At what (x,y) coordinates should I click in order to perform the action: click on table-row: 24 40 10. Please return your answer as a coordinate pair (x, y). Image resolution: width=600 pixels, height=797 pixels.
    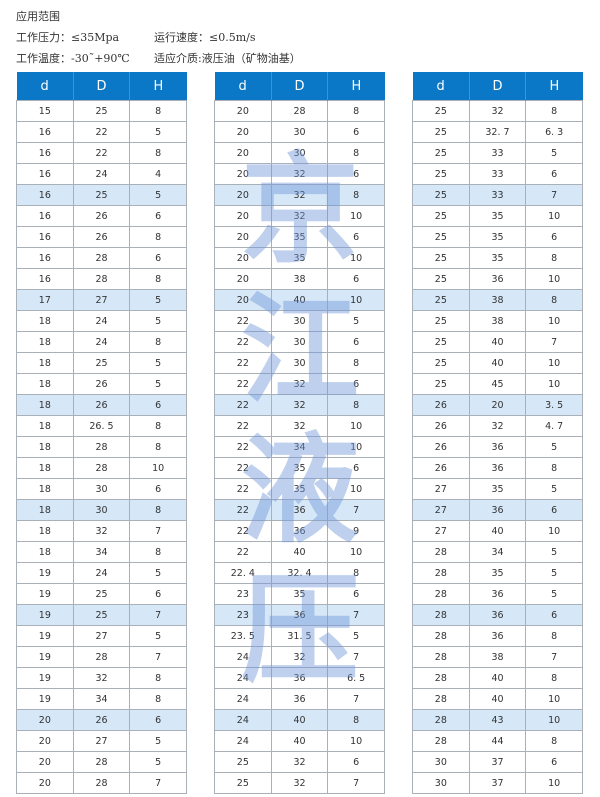
    Looking at the image, I should click on (299, 741).